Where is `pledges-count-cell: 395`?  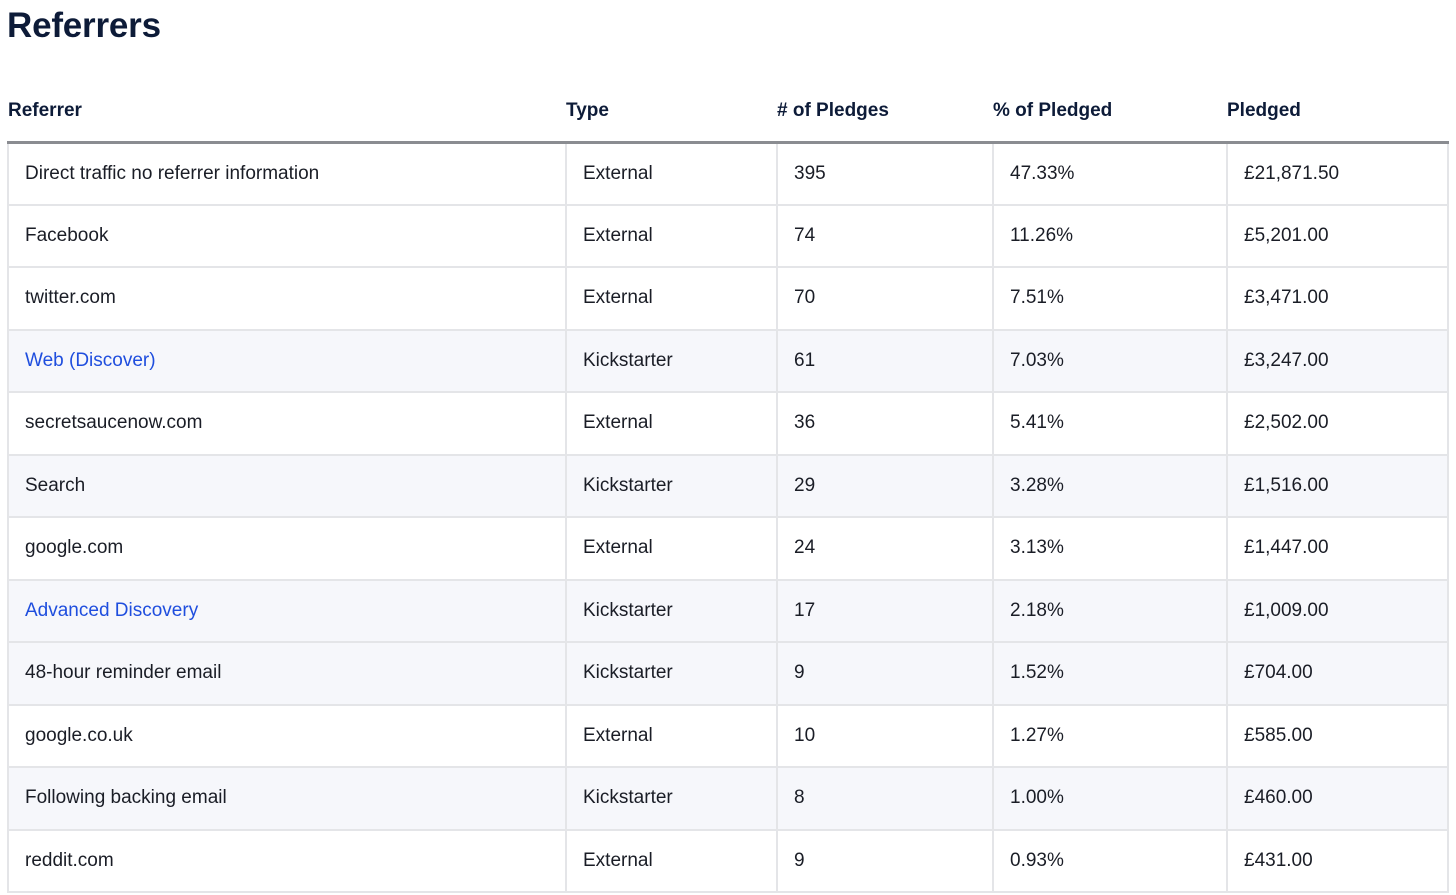
pledges-count-cell: 395 is located at coordinates (885, 173).